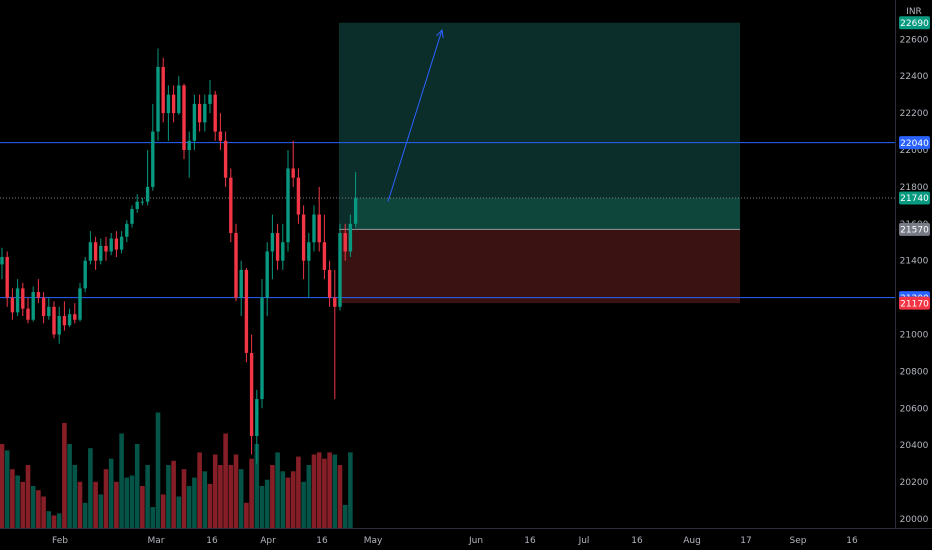 This screenshot has width=932, height=550. Describe the element at coordinates (914, 77) in the screenshot. I see `price-tick-label: 22400` at that location.